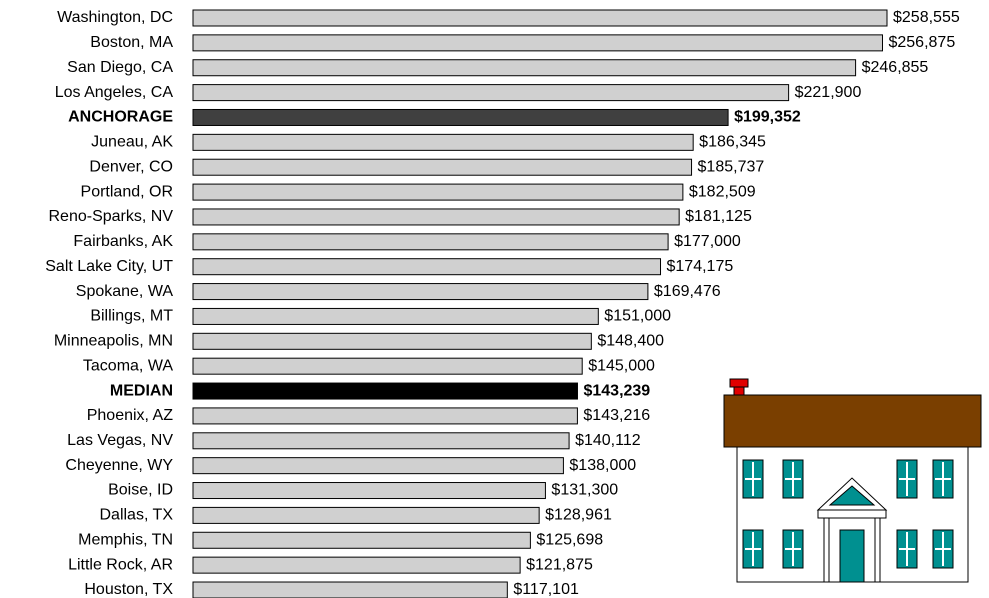 This screenshot has height=598, width=989. What do you see at coordinates (569, 539) in the screenshot?
I see `value-label: $125,698` at bounding box center [569, 539].